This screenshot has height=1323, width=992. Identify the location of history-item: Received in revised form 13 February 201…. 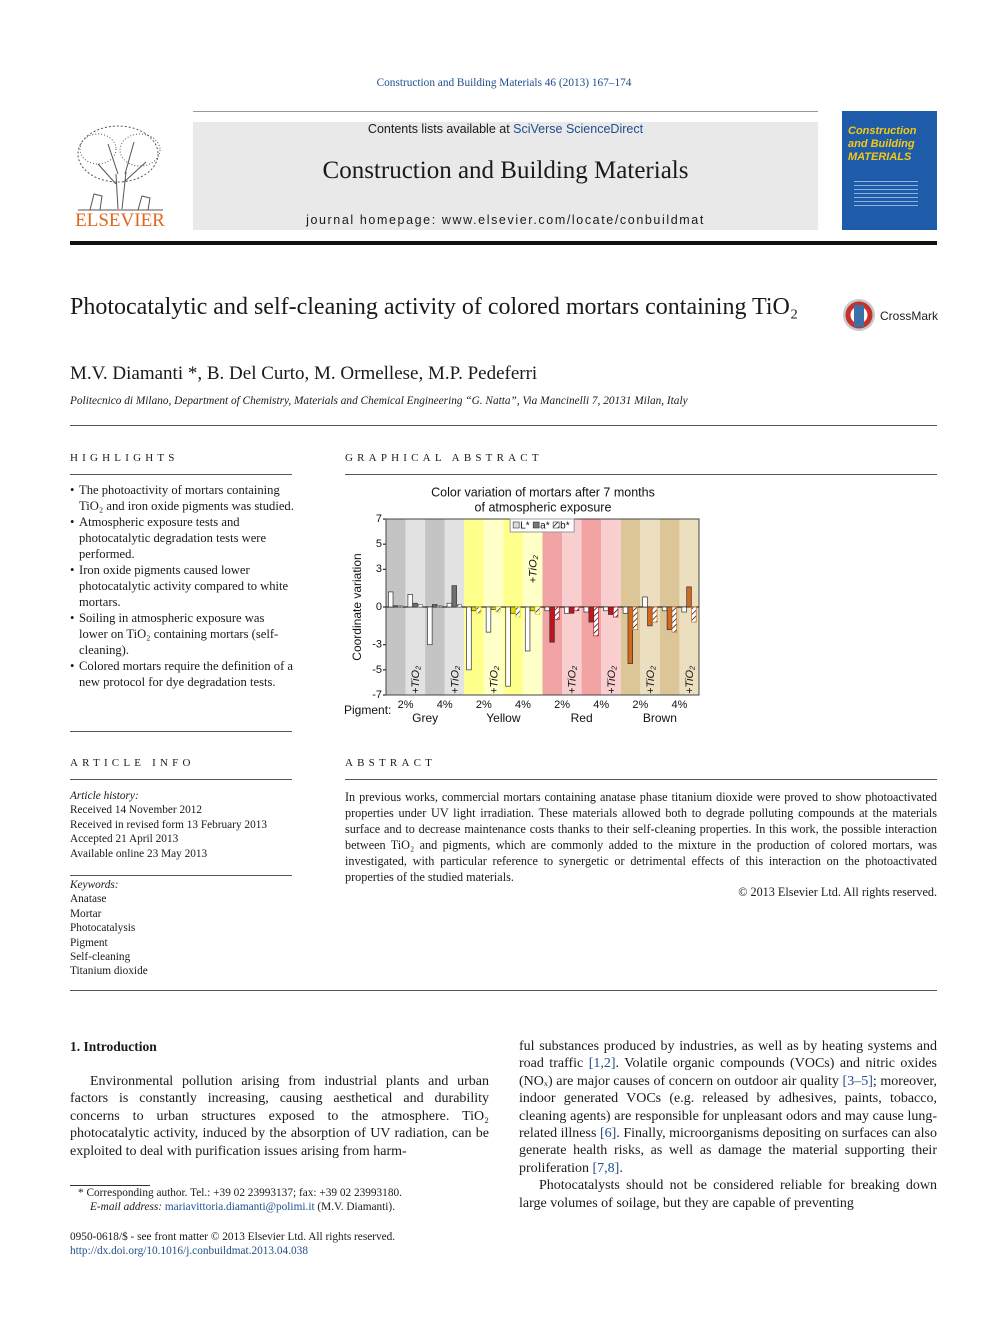
(169, 824).